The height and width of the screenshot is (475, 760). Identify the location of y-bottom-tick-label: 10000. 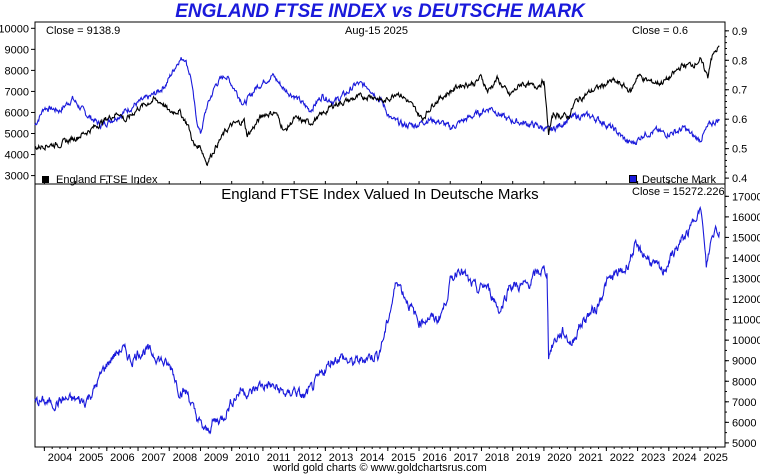
(746, 341).